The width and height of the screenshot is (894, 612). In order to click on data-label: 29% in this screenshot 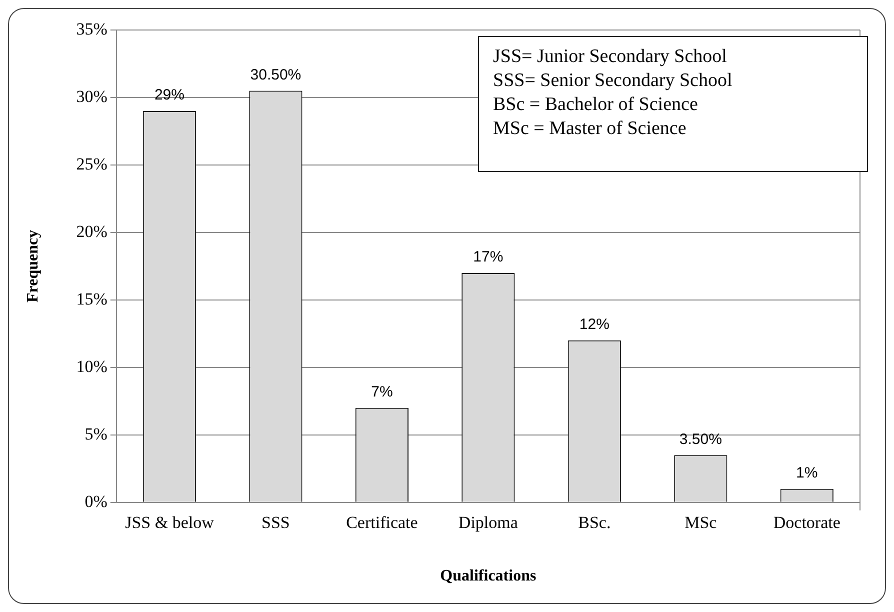, I will do `click(169, 95)`.